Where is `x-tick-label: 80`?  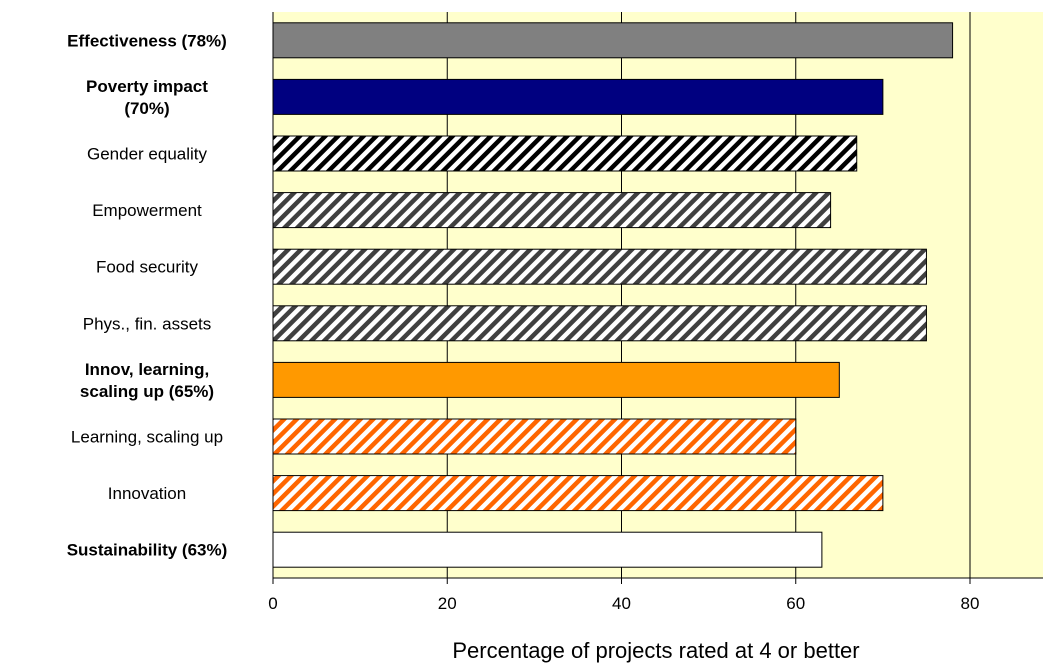 x-tick-label: 80 is located at coordinates (970, 603).